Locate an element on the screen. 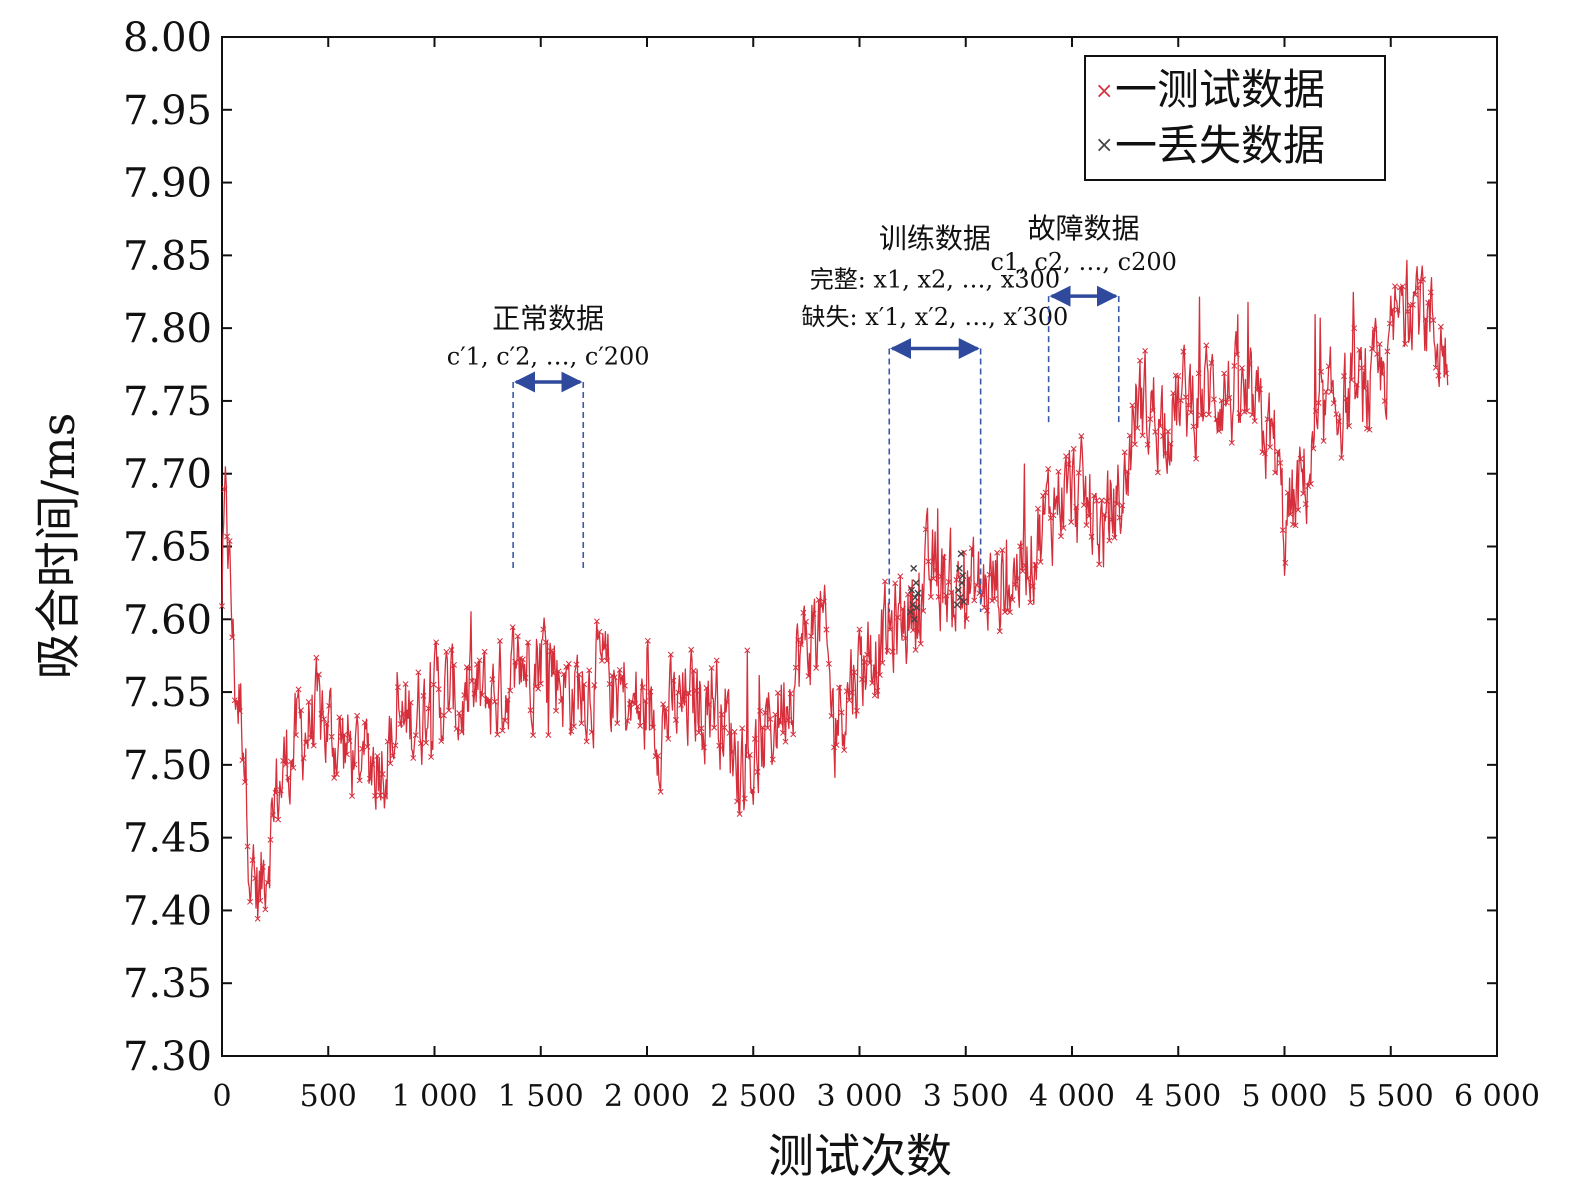 This screenshot has height=1197, width=1575. x-axis-title: 测试次数 is located at coordinates (860, 1156).